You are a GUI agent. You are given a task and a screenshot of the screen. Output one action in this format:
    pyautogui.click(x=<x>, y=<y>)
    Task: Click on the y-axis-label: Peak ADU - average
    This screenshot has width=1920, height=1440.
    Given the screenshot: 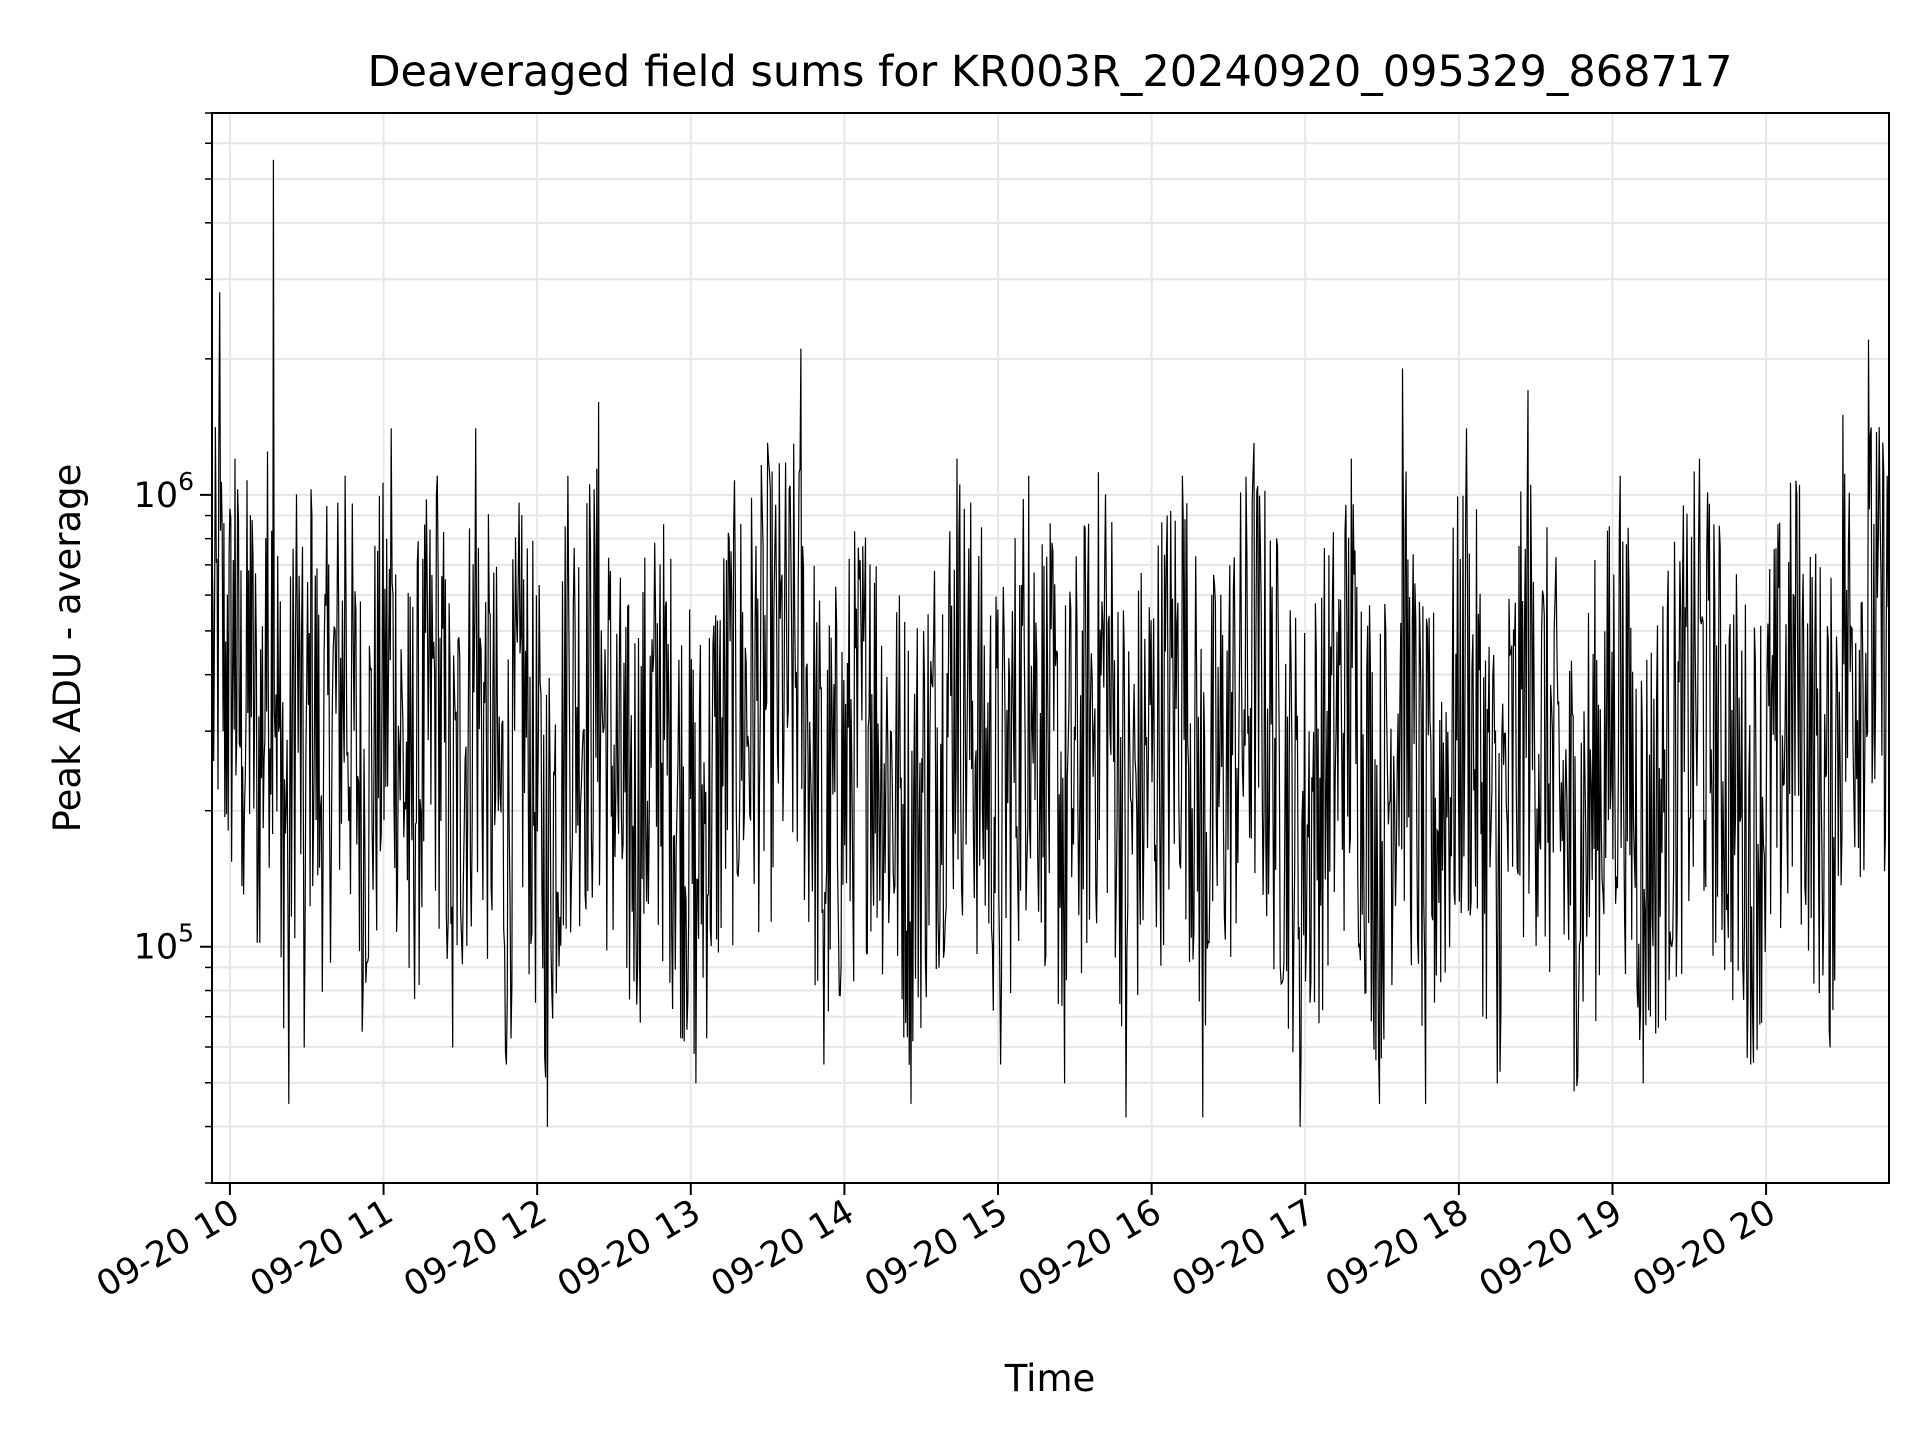 What is the action you would take?
    pyautogui.click(x=67, y=648)
    